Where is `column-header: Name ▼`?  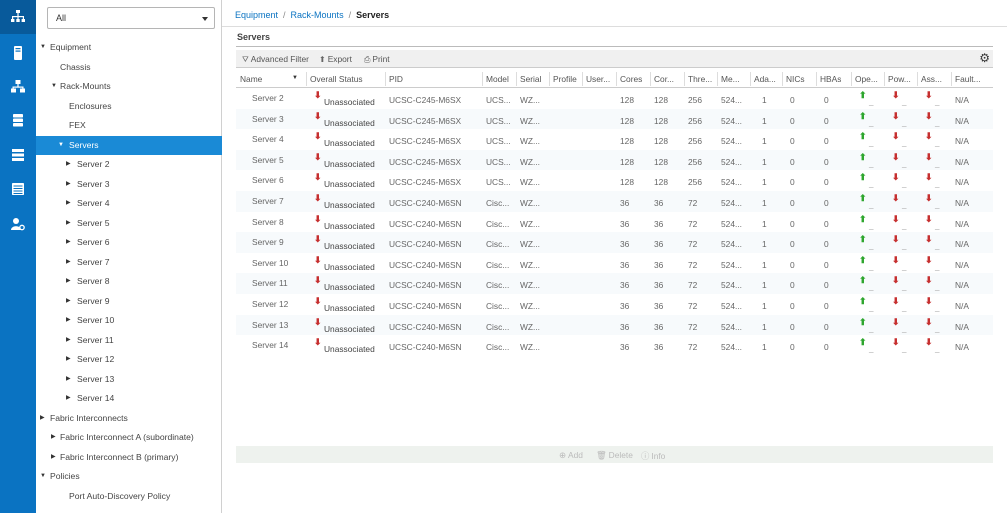 column-header: Name ▼ is located at coordinates (271, 79).